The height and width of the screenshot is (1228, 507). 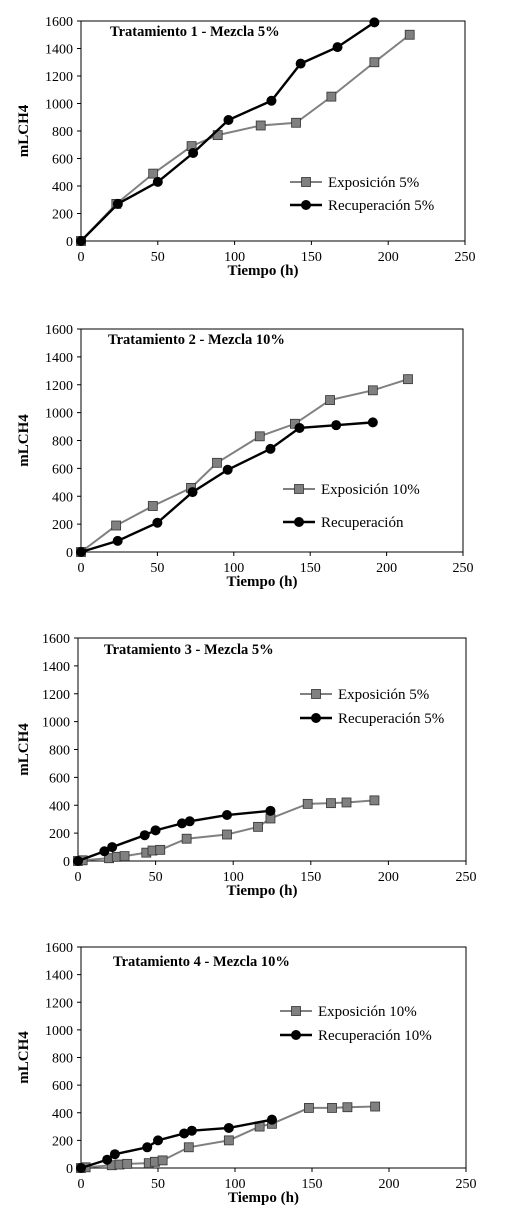 I want to click on legend-label: Recuperación 5%, so click(x=391, y=719).